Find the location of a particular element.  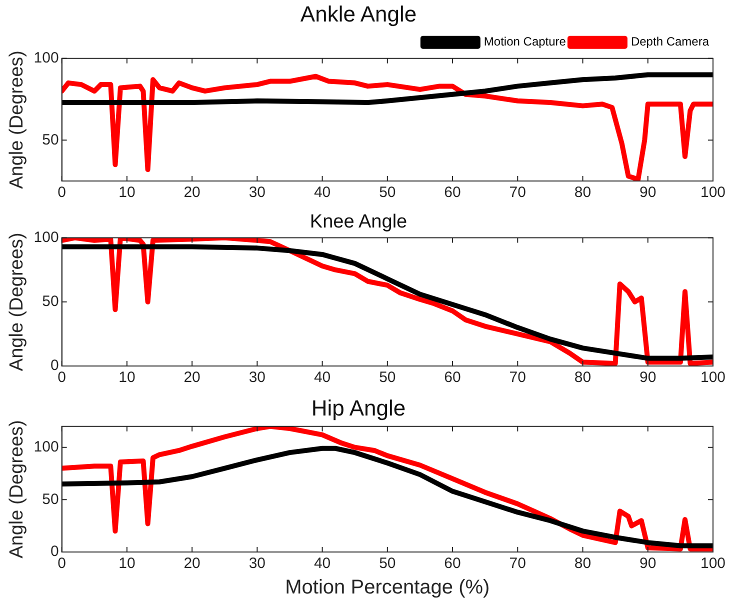

legend-label: Motion Capture is located at coordinates (525, 41).